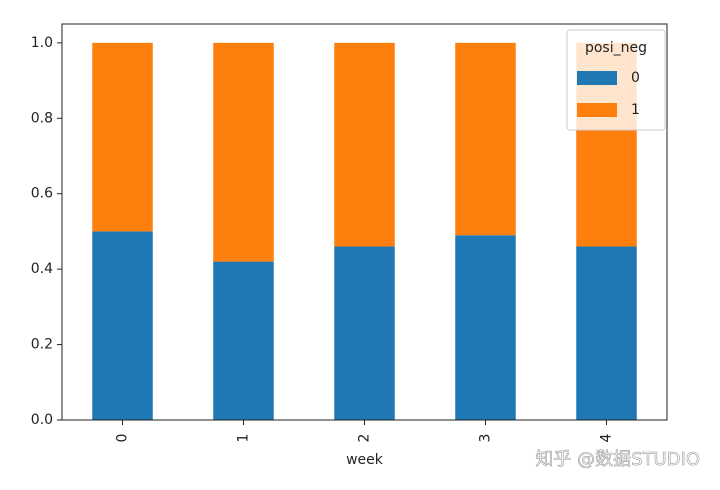  Describe the element at coordinates (486, 438) in the screenshot. I see `x-tick-label: 3` at that location.